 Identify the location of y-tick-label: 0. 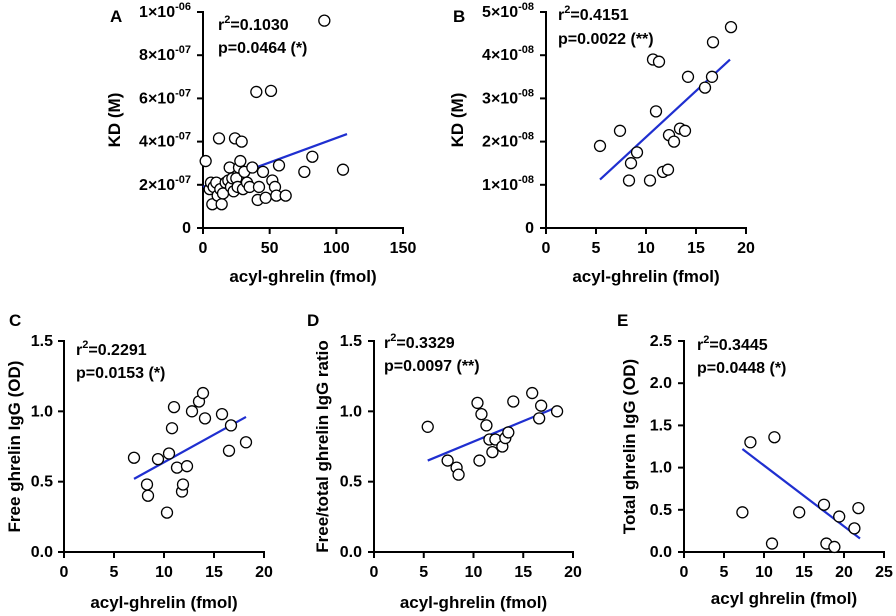
(529, 228).